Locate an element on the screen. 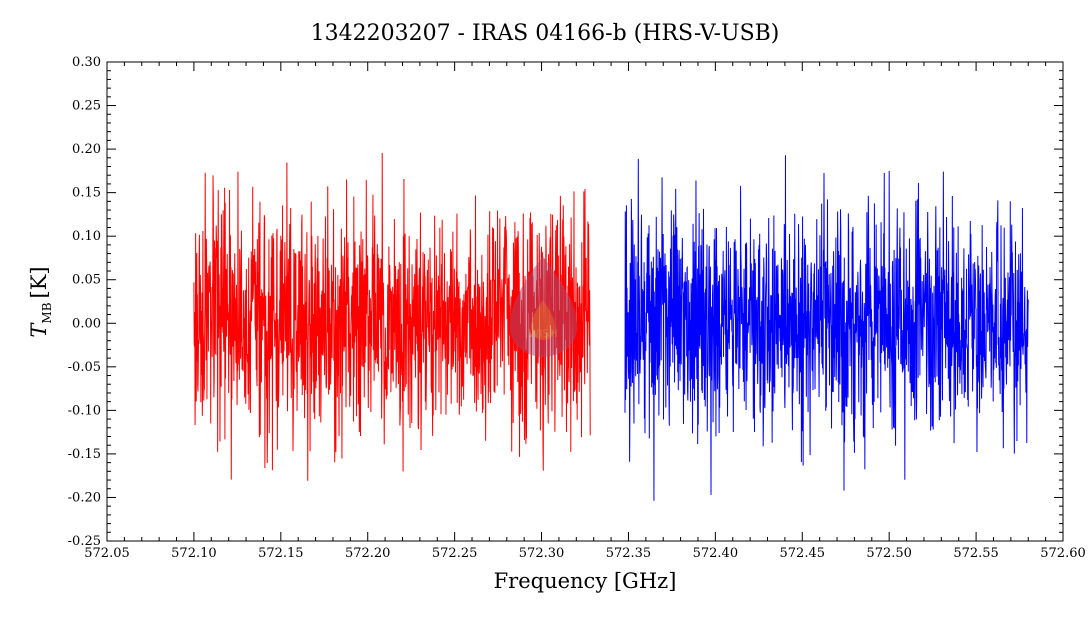 This screenshot has height=618, width=1090. y-tick-label: -0.05 is located at coordinates (84, 367).